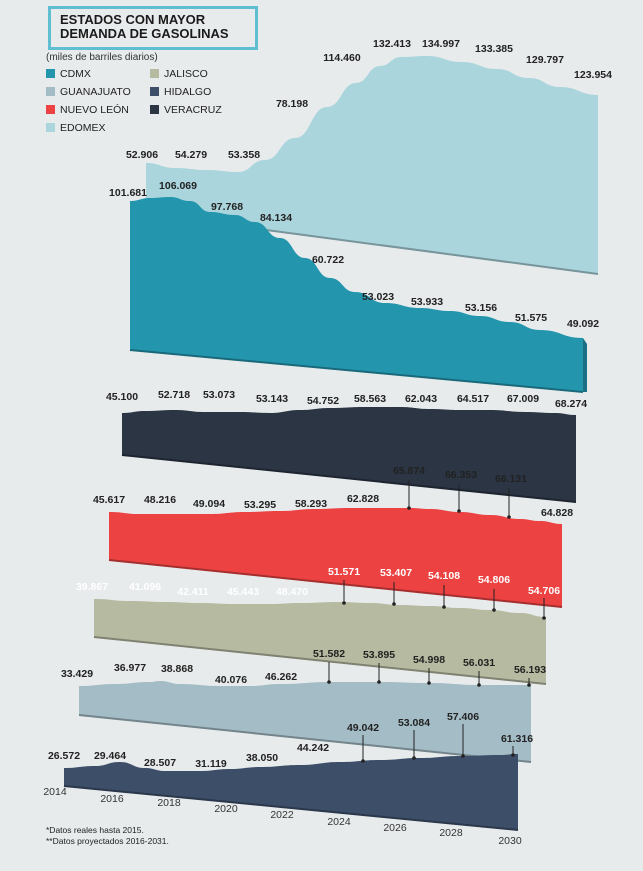  Describe the element at coordinates (451, 833) in the screenshot. I see `x-tick-label: 2028` at that location.